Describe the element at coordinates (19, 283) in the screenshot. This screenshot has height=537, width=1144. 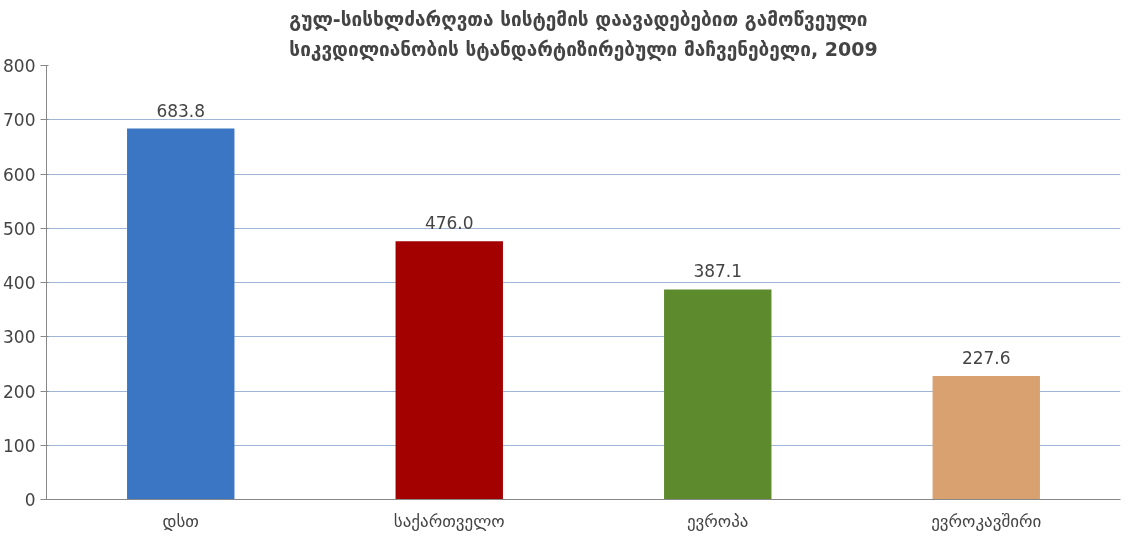
I see `y-tick-label: 400` at that location.